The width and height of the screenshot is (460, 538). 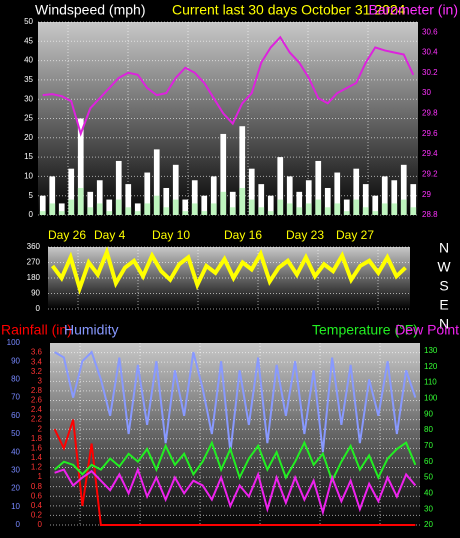 I want to click on y2-tick-label: 100, so click(x=431, y=398).